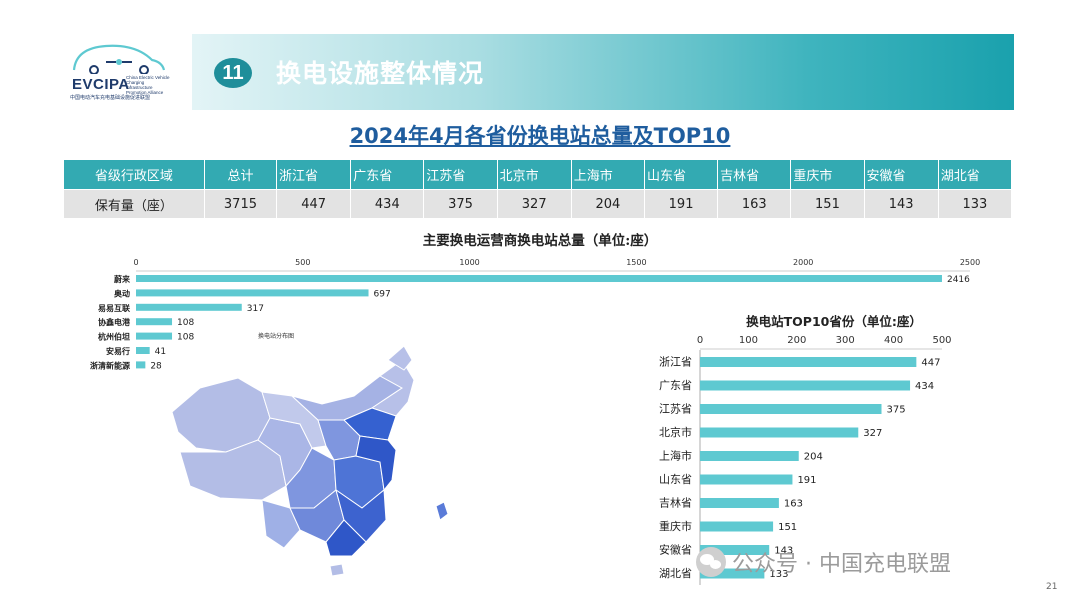 This screenshot has height=608, width=1080. I want to click on map-region-gansu, so click(294, 420).